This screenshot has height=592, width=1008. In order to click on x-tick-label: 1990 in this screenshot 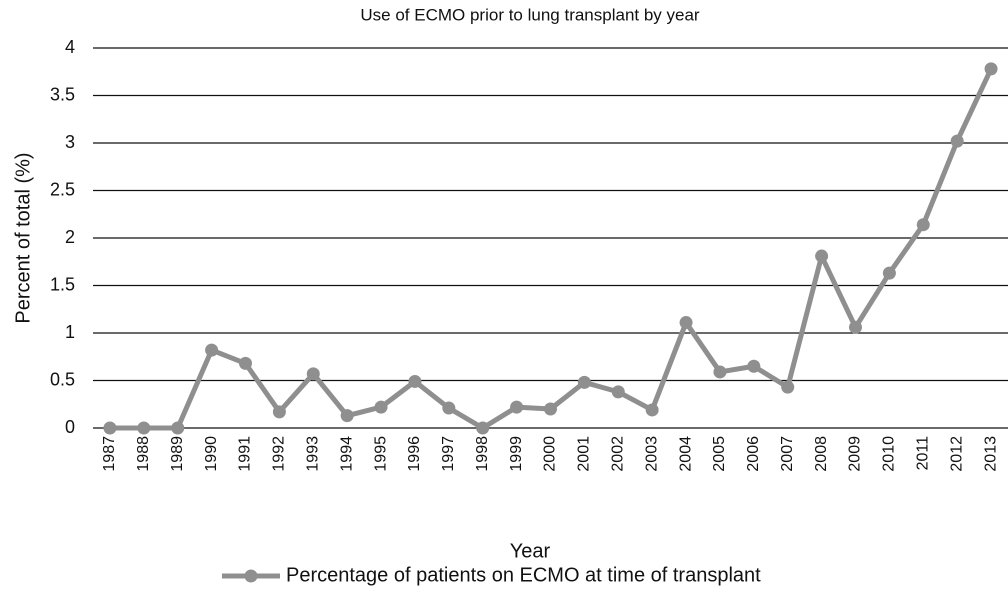, I will do `click(211, 454)`.